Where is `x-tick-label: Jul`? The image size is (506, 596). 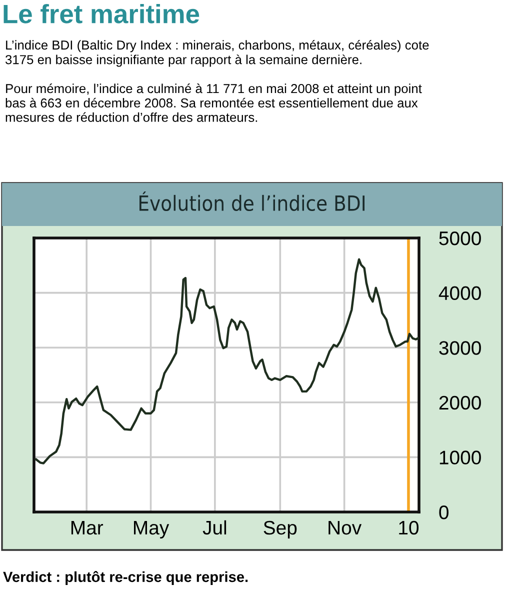 x-tick-label: Jul is located at coordinates (214, 527).